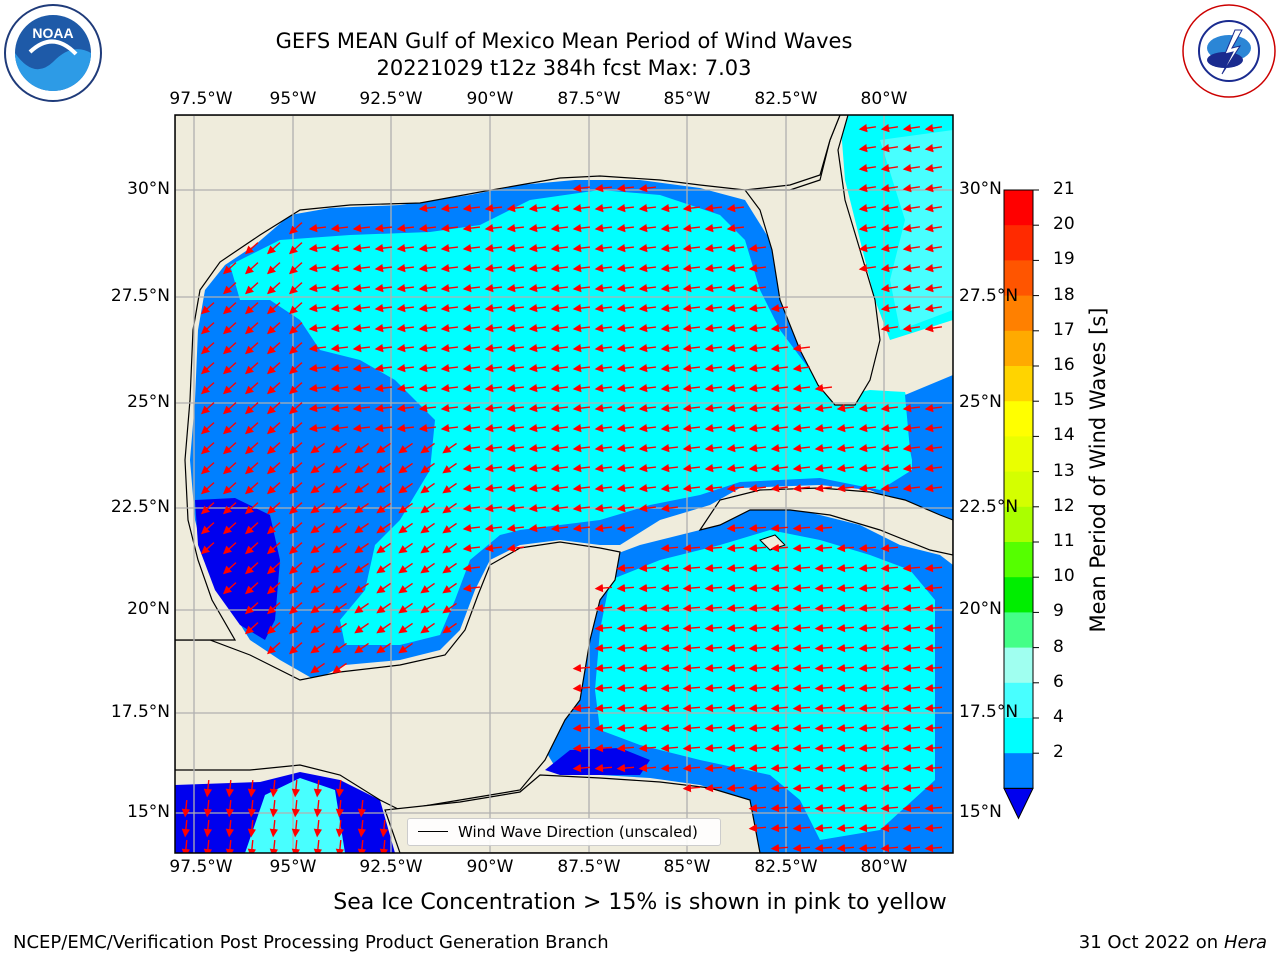 This screenshot has height=960, width=1280. I want to click on lat-label-right: 25°N, so click(980, 402).